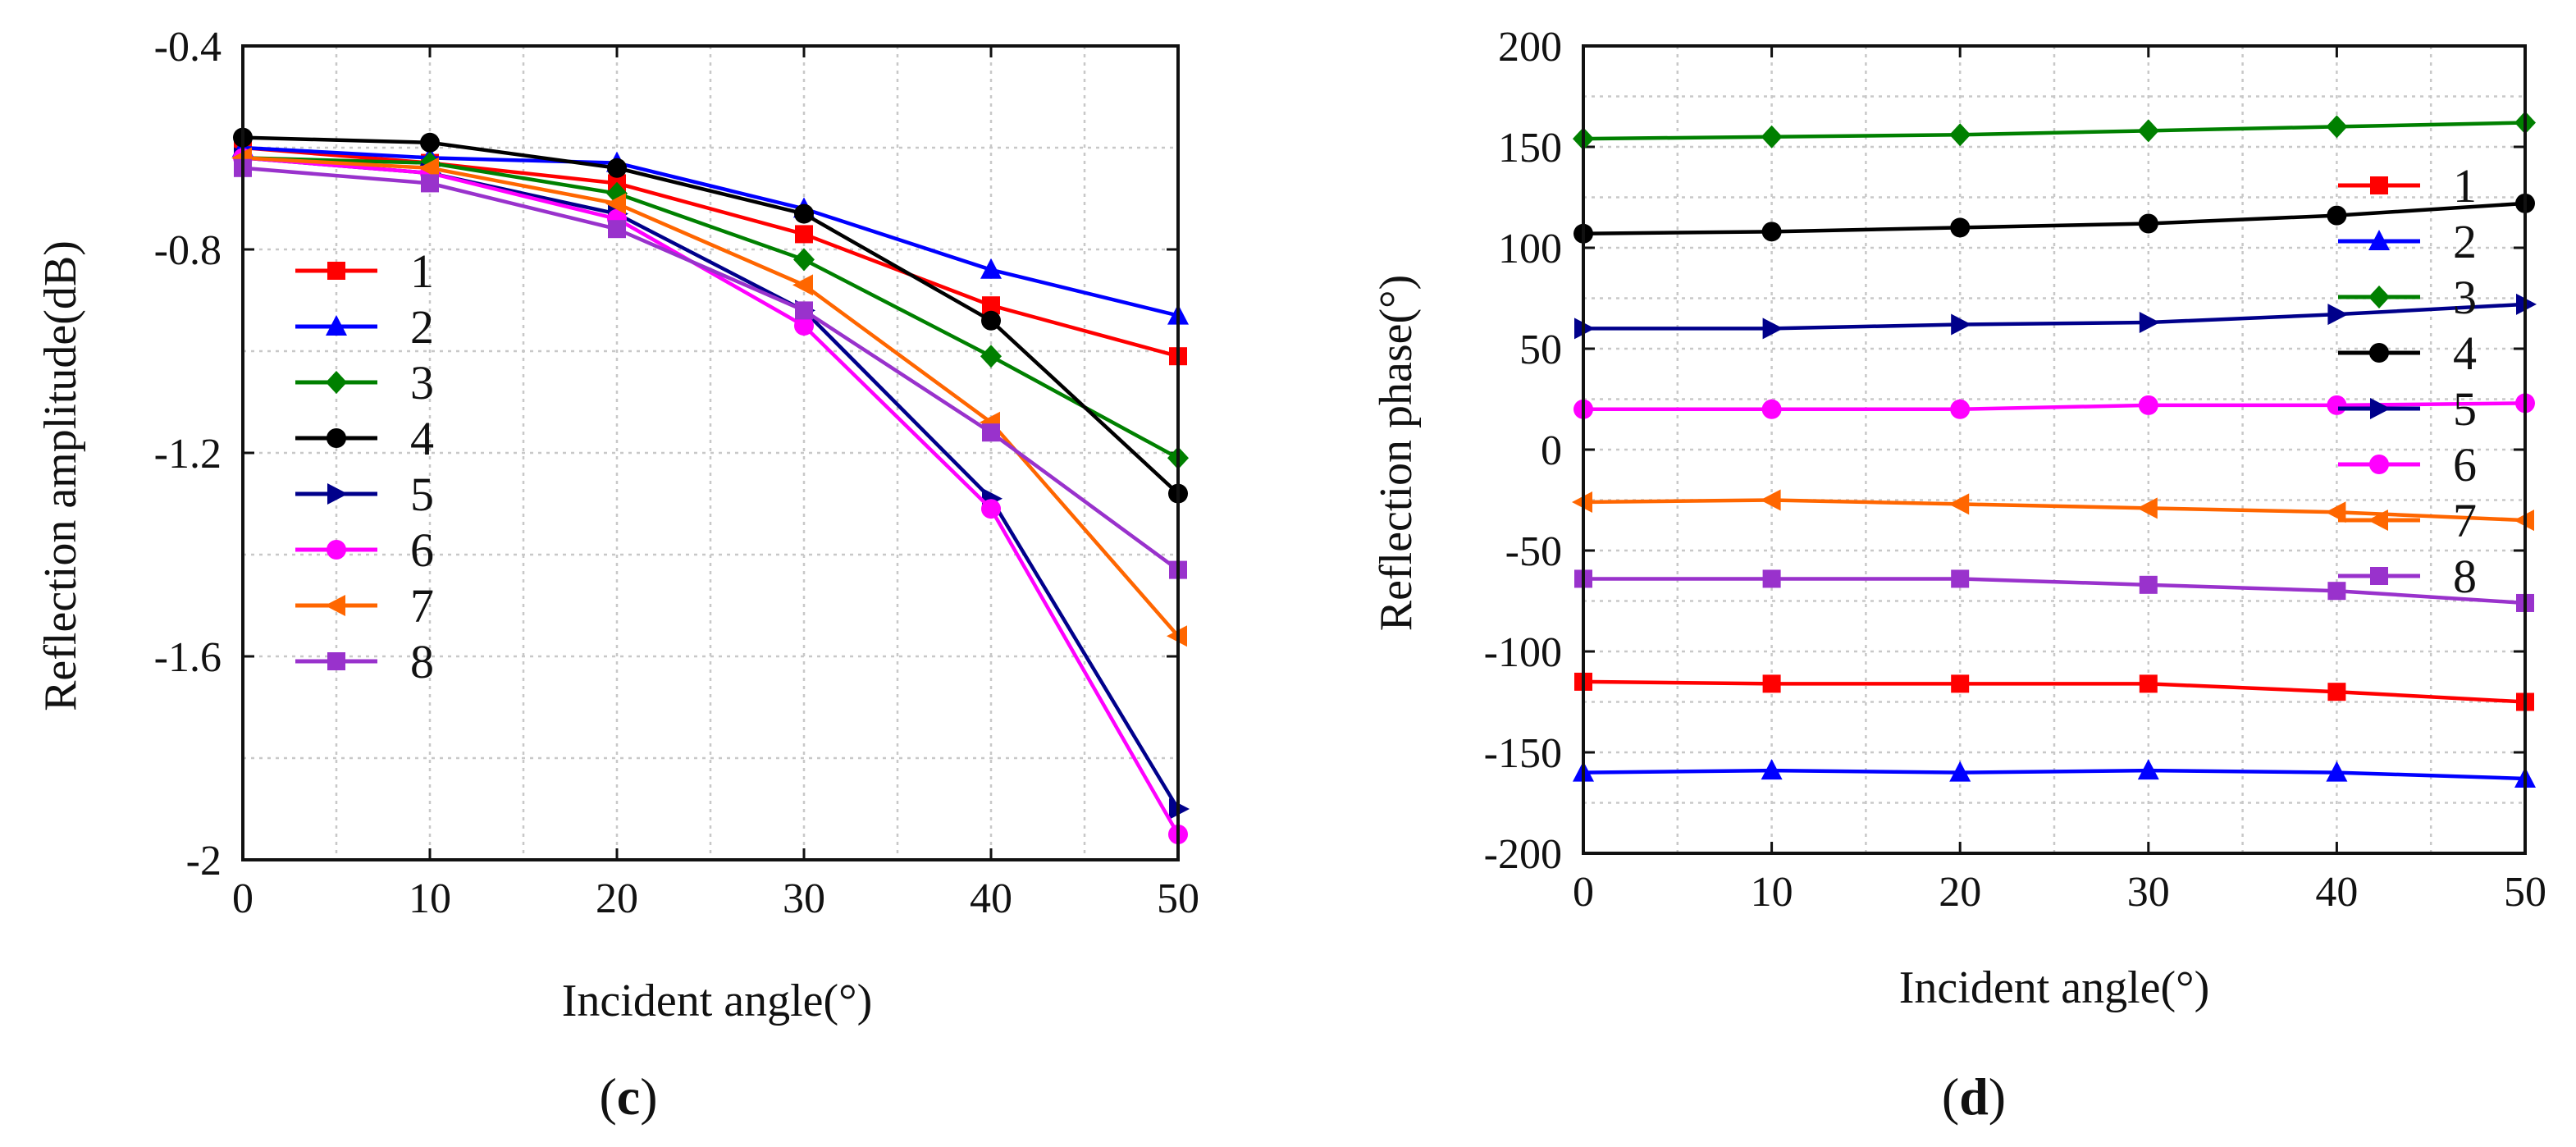 Image resolution: width=2576 pixels, height=1147 pixels. Describe the element at coordinates (1540, 350) in the screenshot. I see `chart-d-ytick-label: 50` at that location.